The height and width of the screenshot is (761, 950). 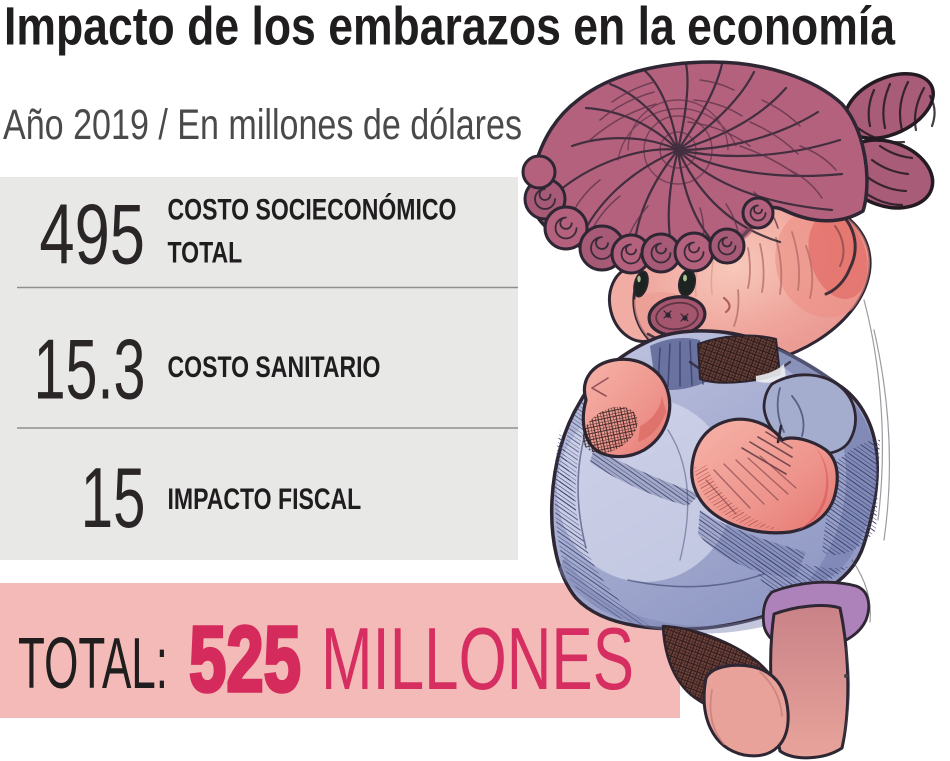 What do you see at coordinates (90, 370) in the screenshot?
I see `svg-text: 15.3` at bounding box center [90, 370].